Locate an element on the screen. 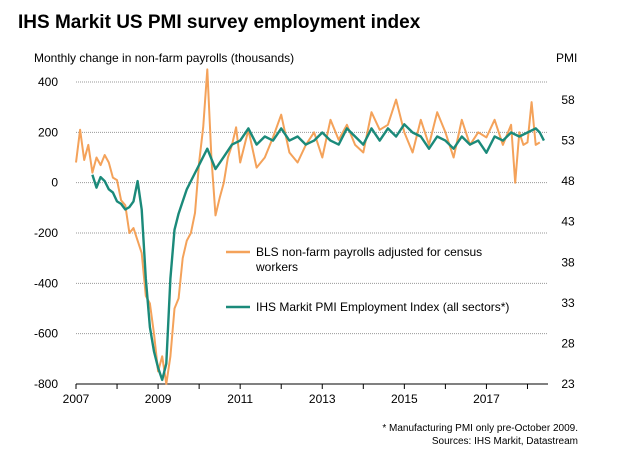  right-tick-label-6: 28 is located at coordinates (568, 343).